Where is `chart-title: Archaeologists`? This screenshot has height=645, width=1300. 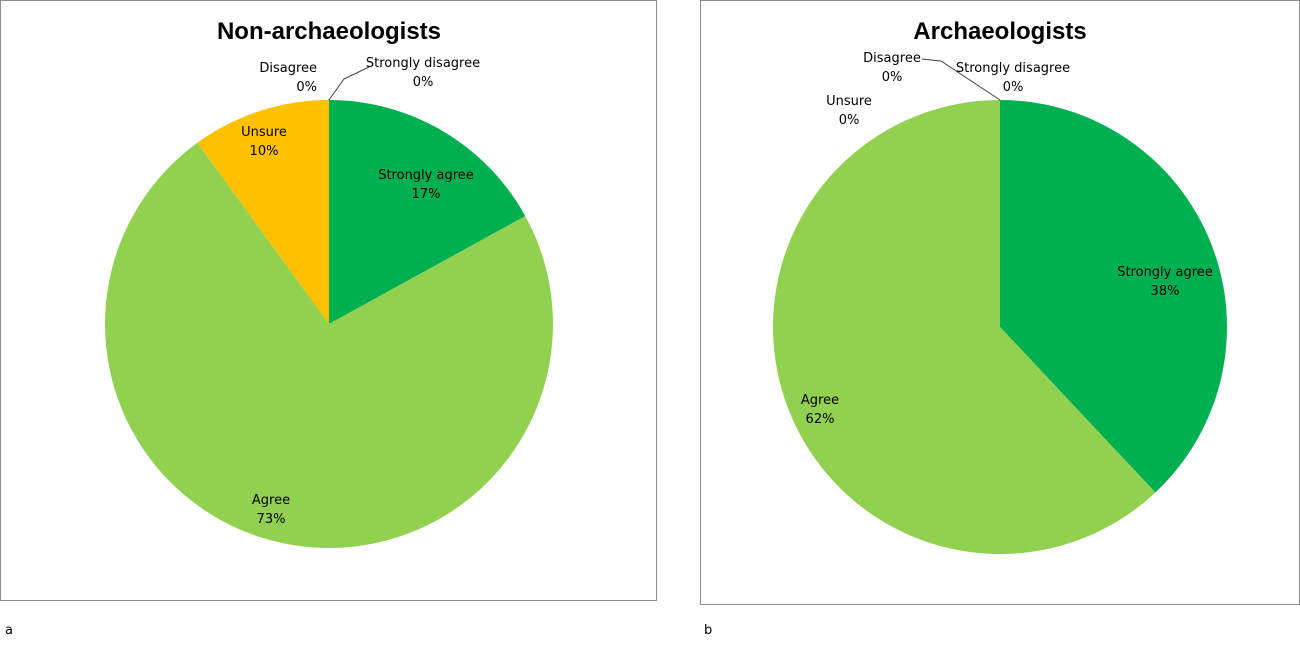
chart-title: Archaeologists is located at coordinates (999, 31).